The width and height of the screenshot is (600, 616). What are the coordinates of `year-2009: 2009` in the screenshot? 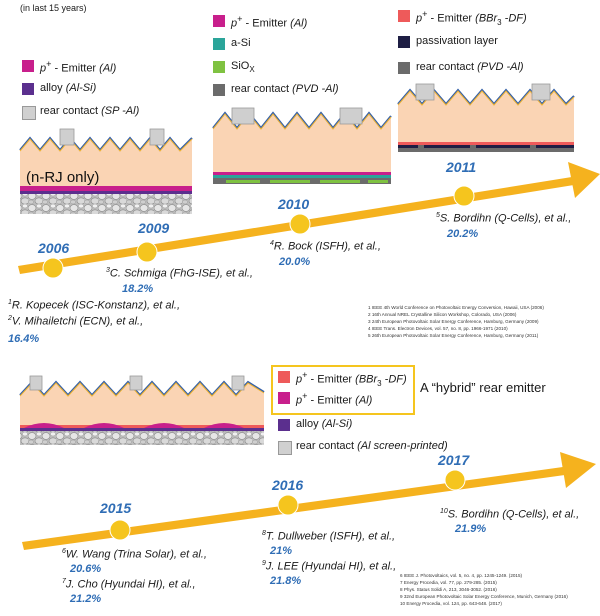 It's located at (154, 228).